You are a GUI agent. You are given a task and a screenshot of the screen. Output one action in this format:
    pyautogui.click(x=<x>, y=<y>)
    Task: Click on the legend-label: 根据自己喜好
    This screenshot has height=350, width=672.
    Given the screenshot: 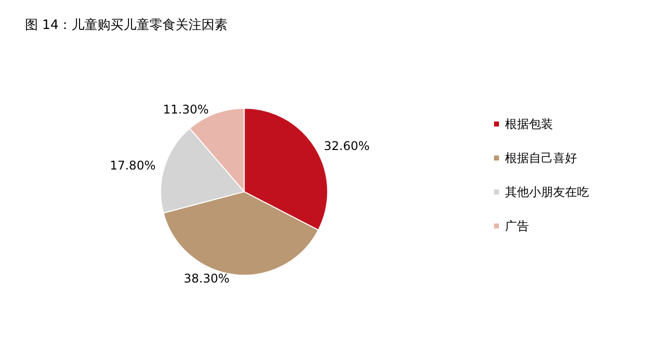 What is the action you would take?
    pyautogui.click(x=541, y=158)
    